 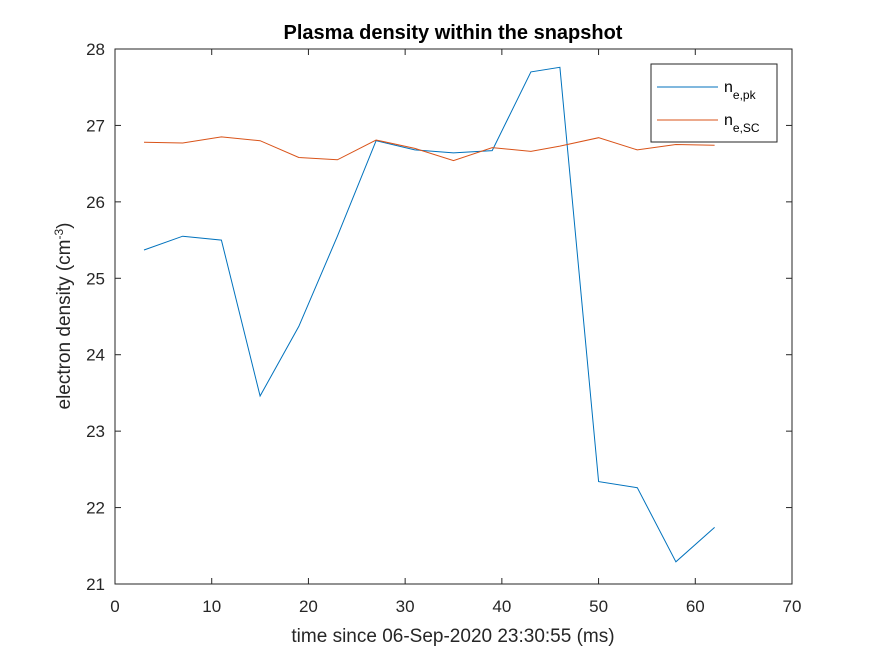 What do you see at coordinates (95, 278) in the screenshot?
I see `y-tick-label: 25` at bounding box center [95, 278].